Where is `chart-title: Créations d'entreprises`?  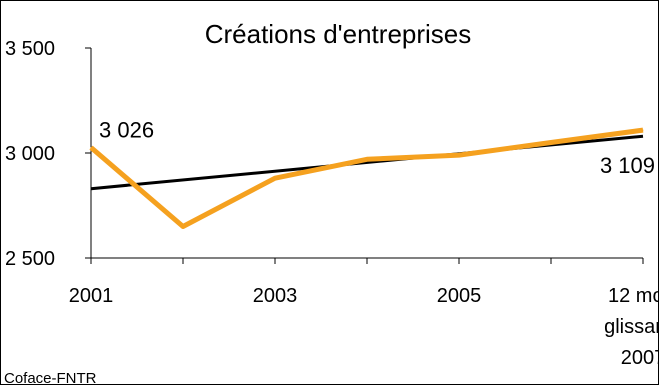 chart-title: Créations d'entreprises is located at coordinates (338, 34).